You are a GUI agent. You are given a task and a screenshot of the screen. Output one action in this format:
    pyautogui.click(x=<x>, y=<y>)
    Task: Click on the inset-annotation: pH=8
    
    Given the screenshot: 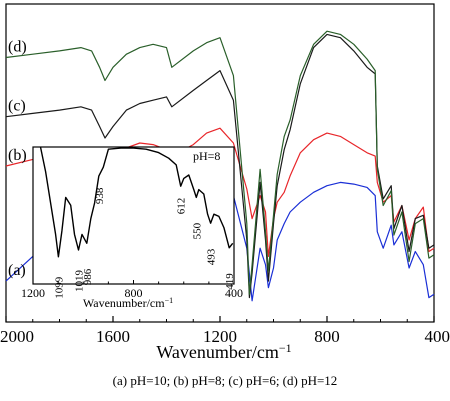 What is the action you would take?
    pyautogui.click(x=206, y=156)
    